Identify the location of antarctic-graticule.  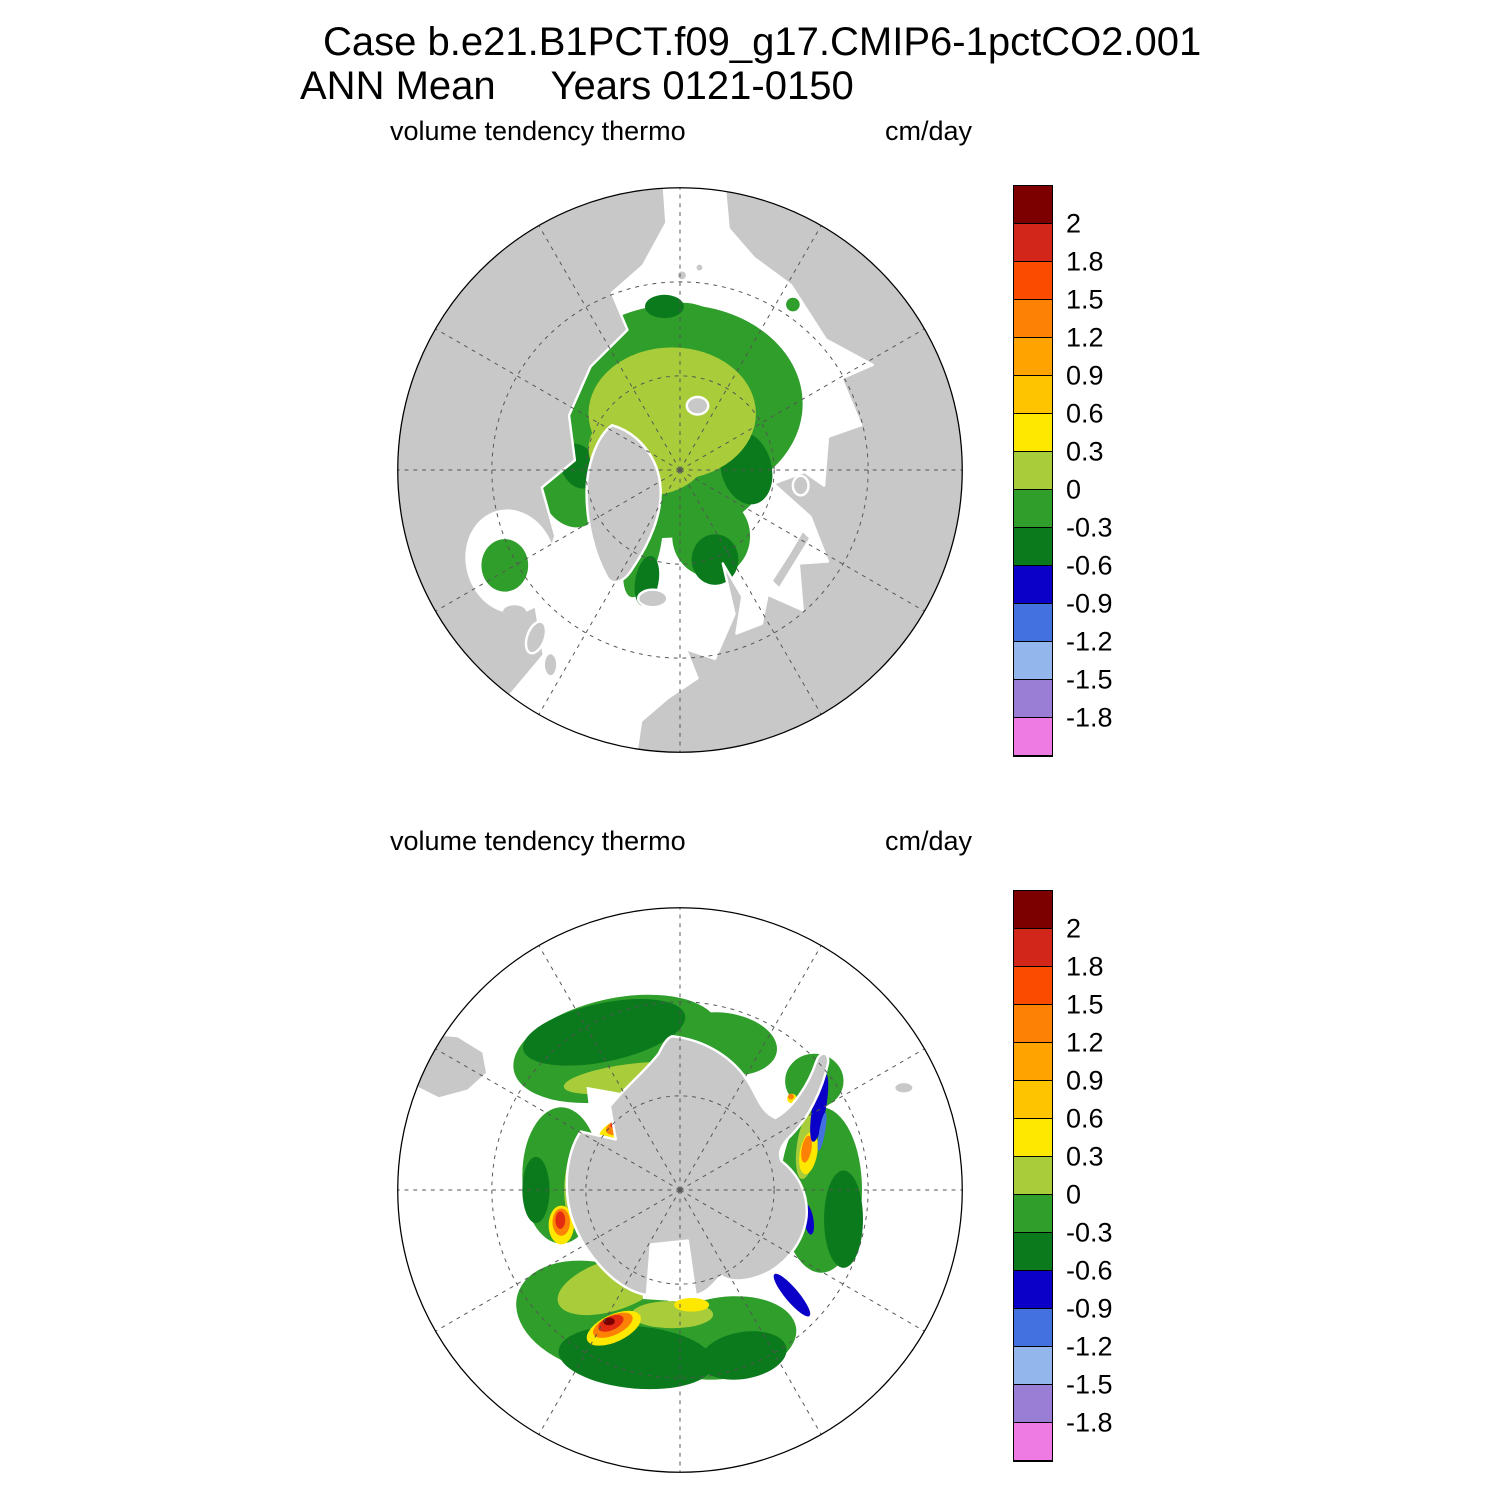
(680, 1190).